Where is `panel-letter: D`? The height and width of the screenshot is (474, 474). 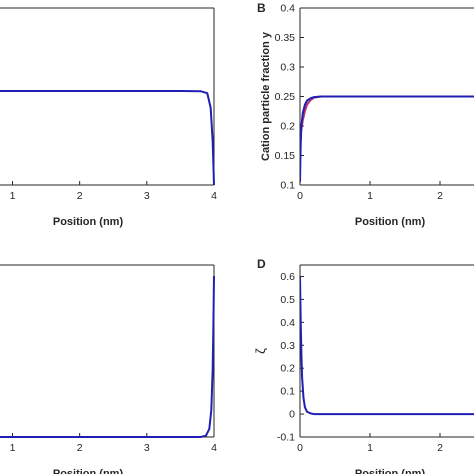
panel-letter: D is located at coordinates (261, 264).